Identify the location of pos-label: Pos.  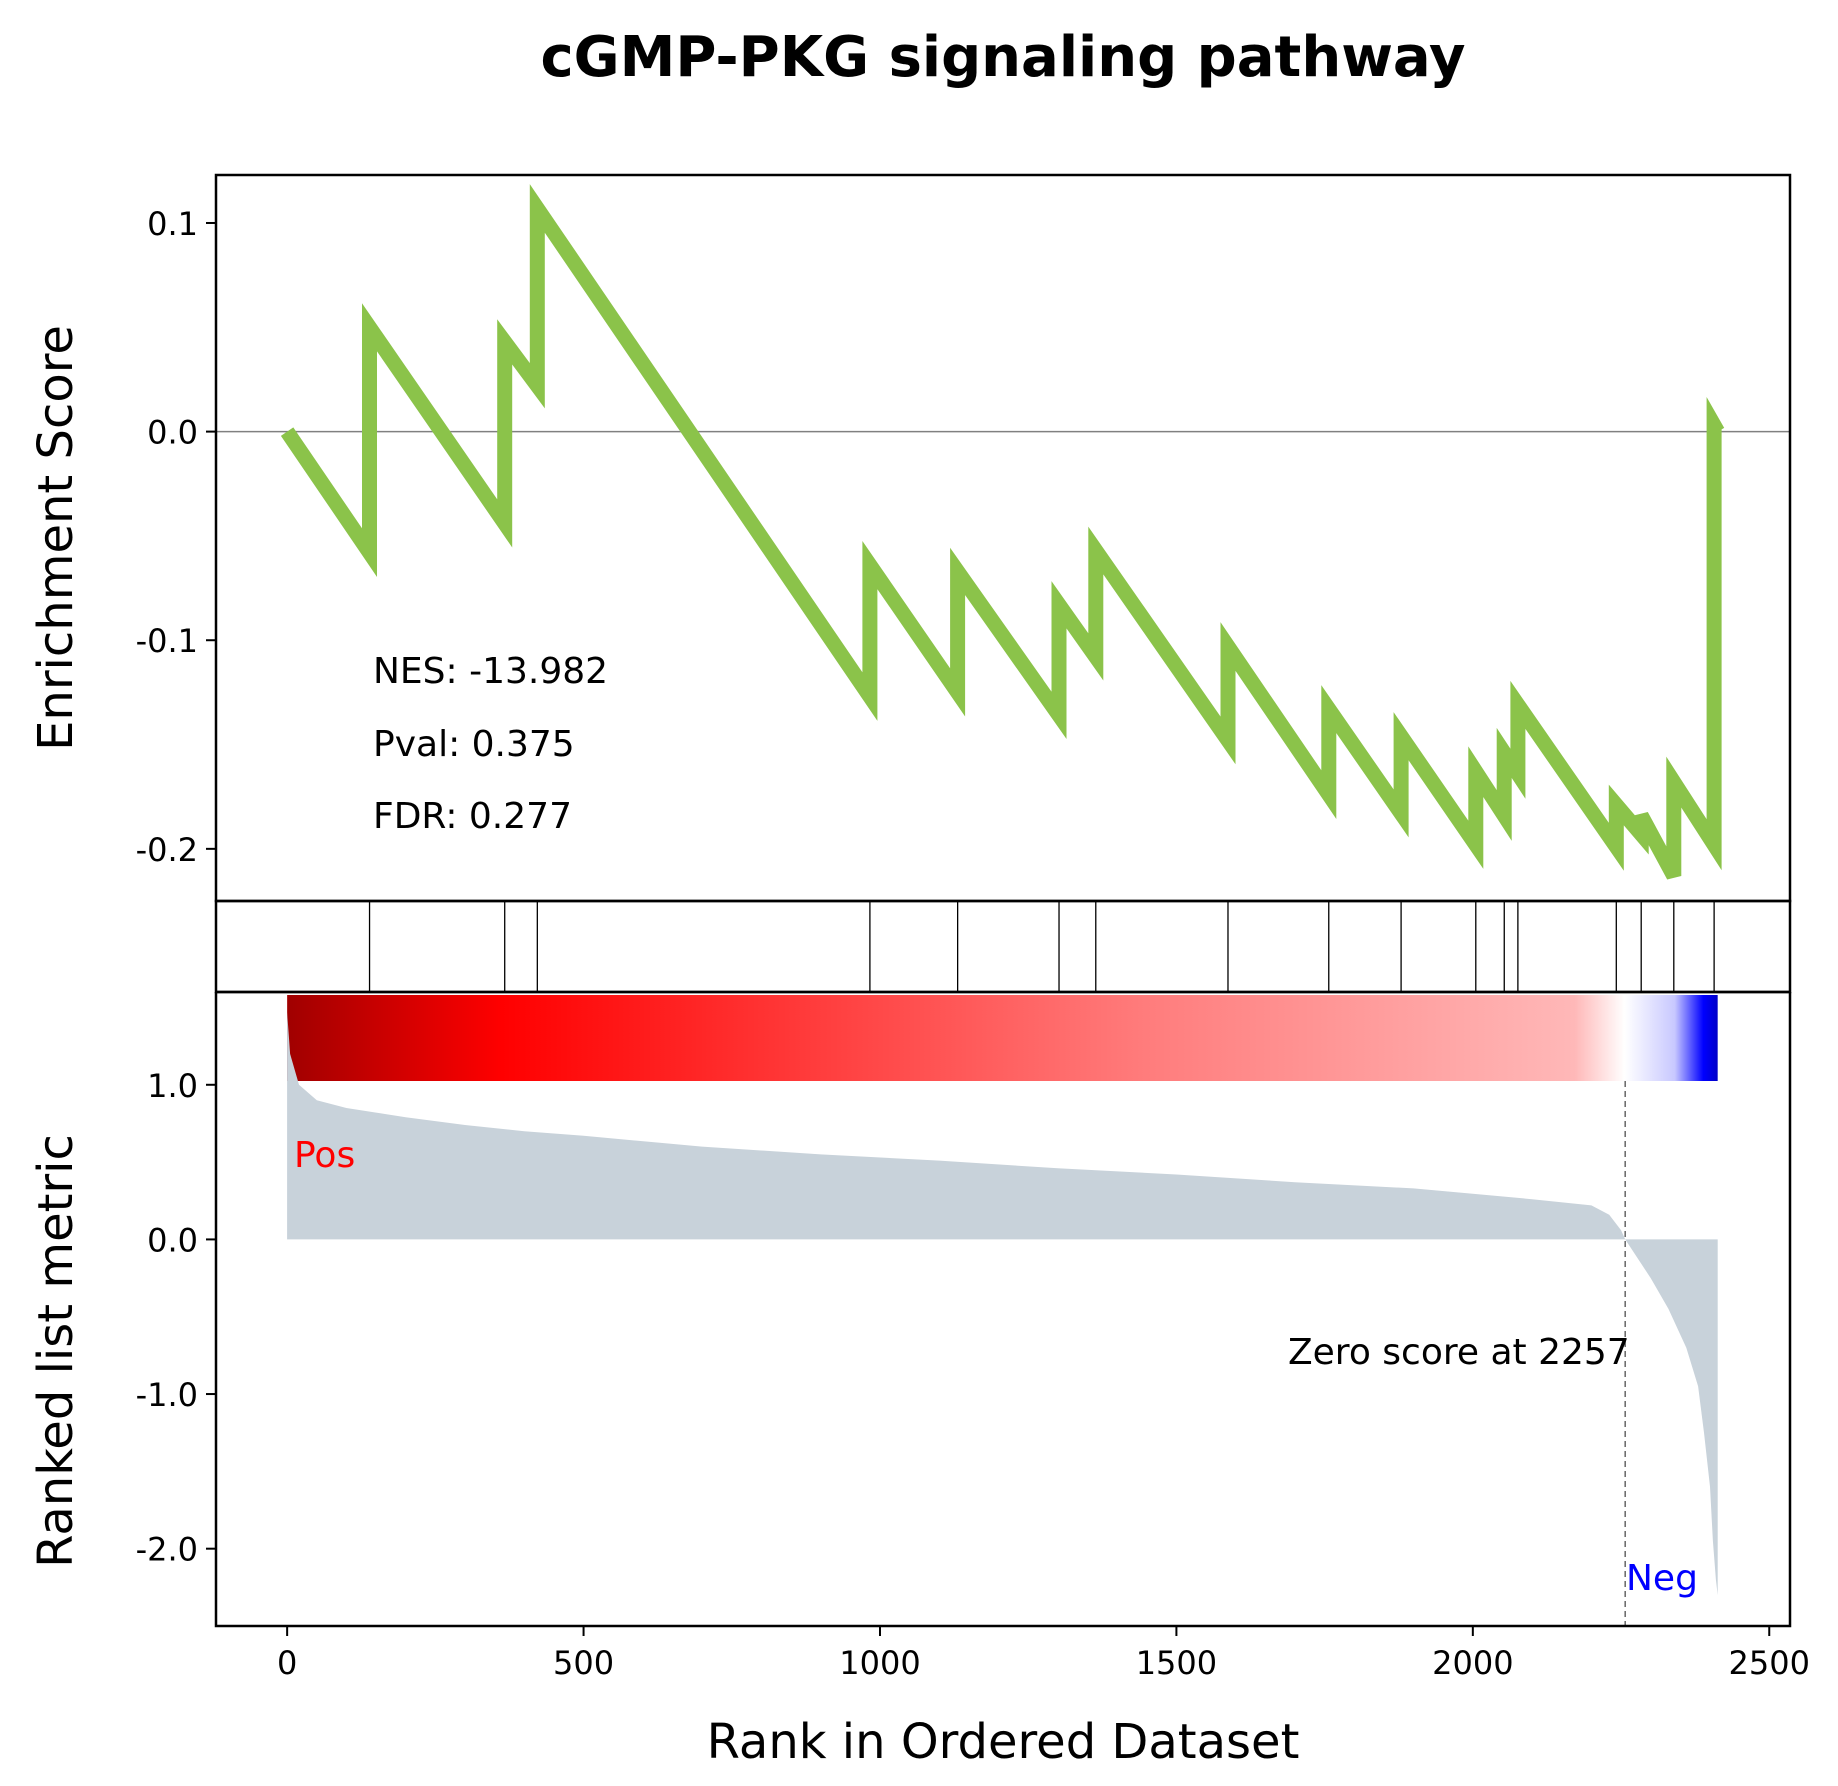
(324, 1155).